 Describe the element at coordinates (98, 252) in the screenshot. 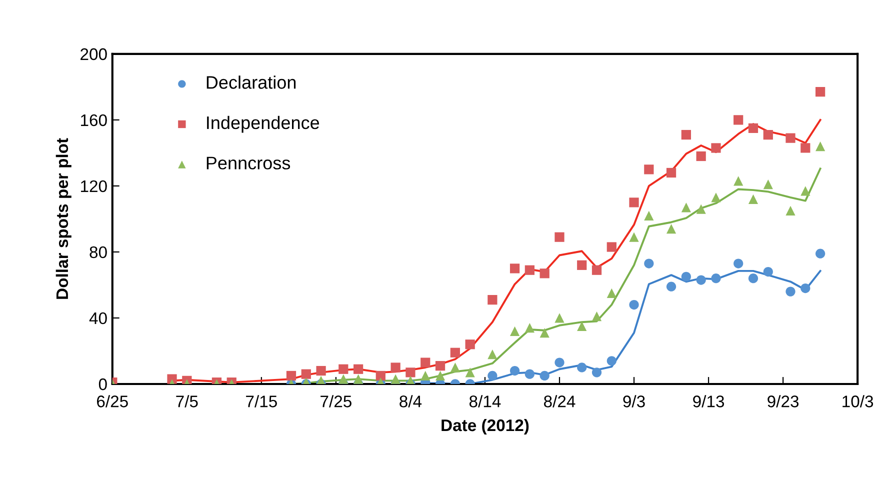

I see `y-tick-label: 80` at that location.